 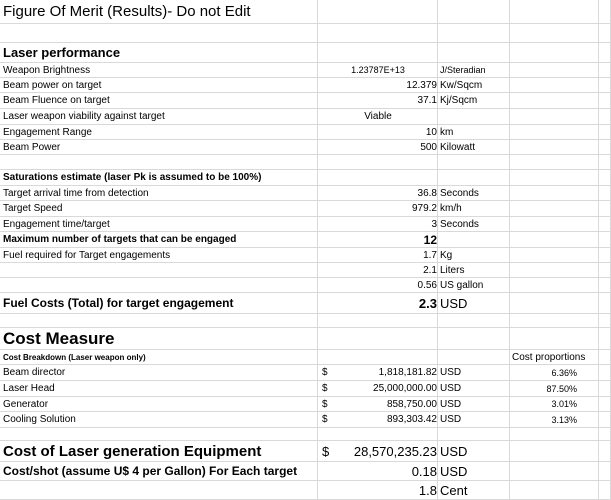 What do you see at coordinates (305, 53) in the screenshot?
I see `section-row: Laser performance` at bounding box center [305, 53].